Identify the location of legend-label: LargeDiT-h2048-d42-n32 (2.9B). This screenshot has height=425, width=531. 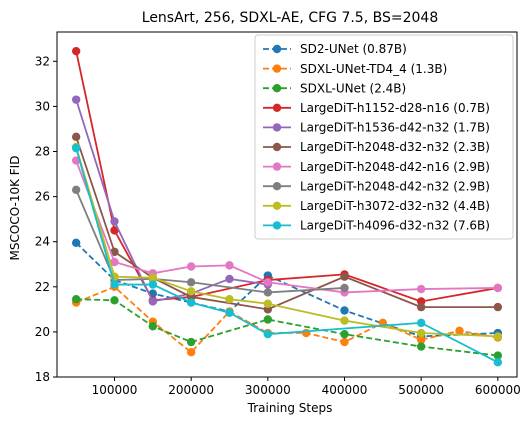
(395, 186).